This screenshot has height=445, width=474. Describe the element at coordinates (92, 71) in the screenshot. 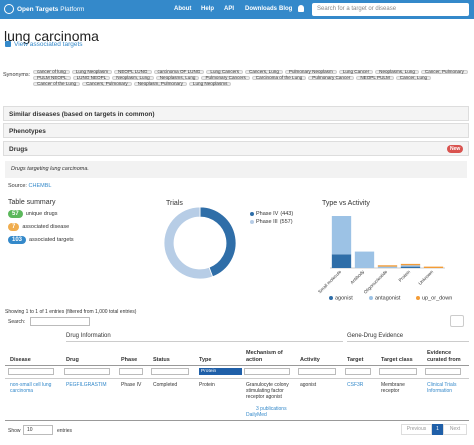

I see `synonym-tag: Lung Neoplasm` at that location.